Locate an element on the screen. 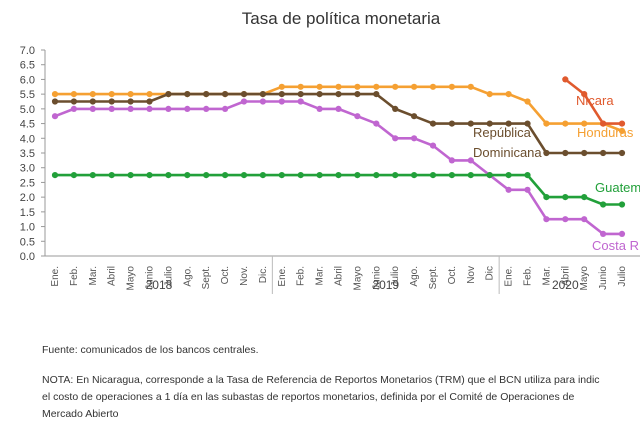 Image resolution: width=640 pixels, height=424 pixels. y-tick-label: 0.0 is located at coordinates (27, 257).